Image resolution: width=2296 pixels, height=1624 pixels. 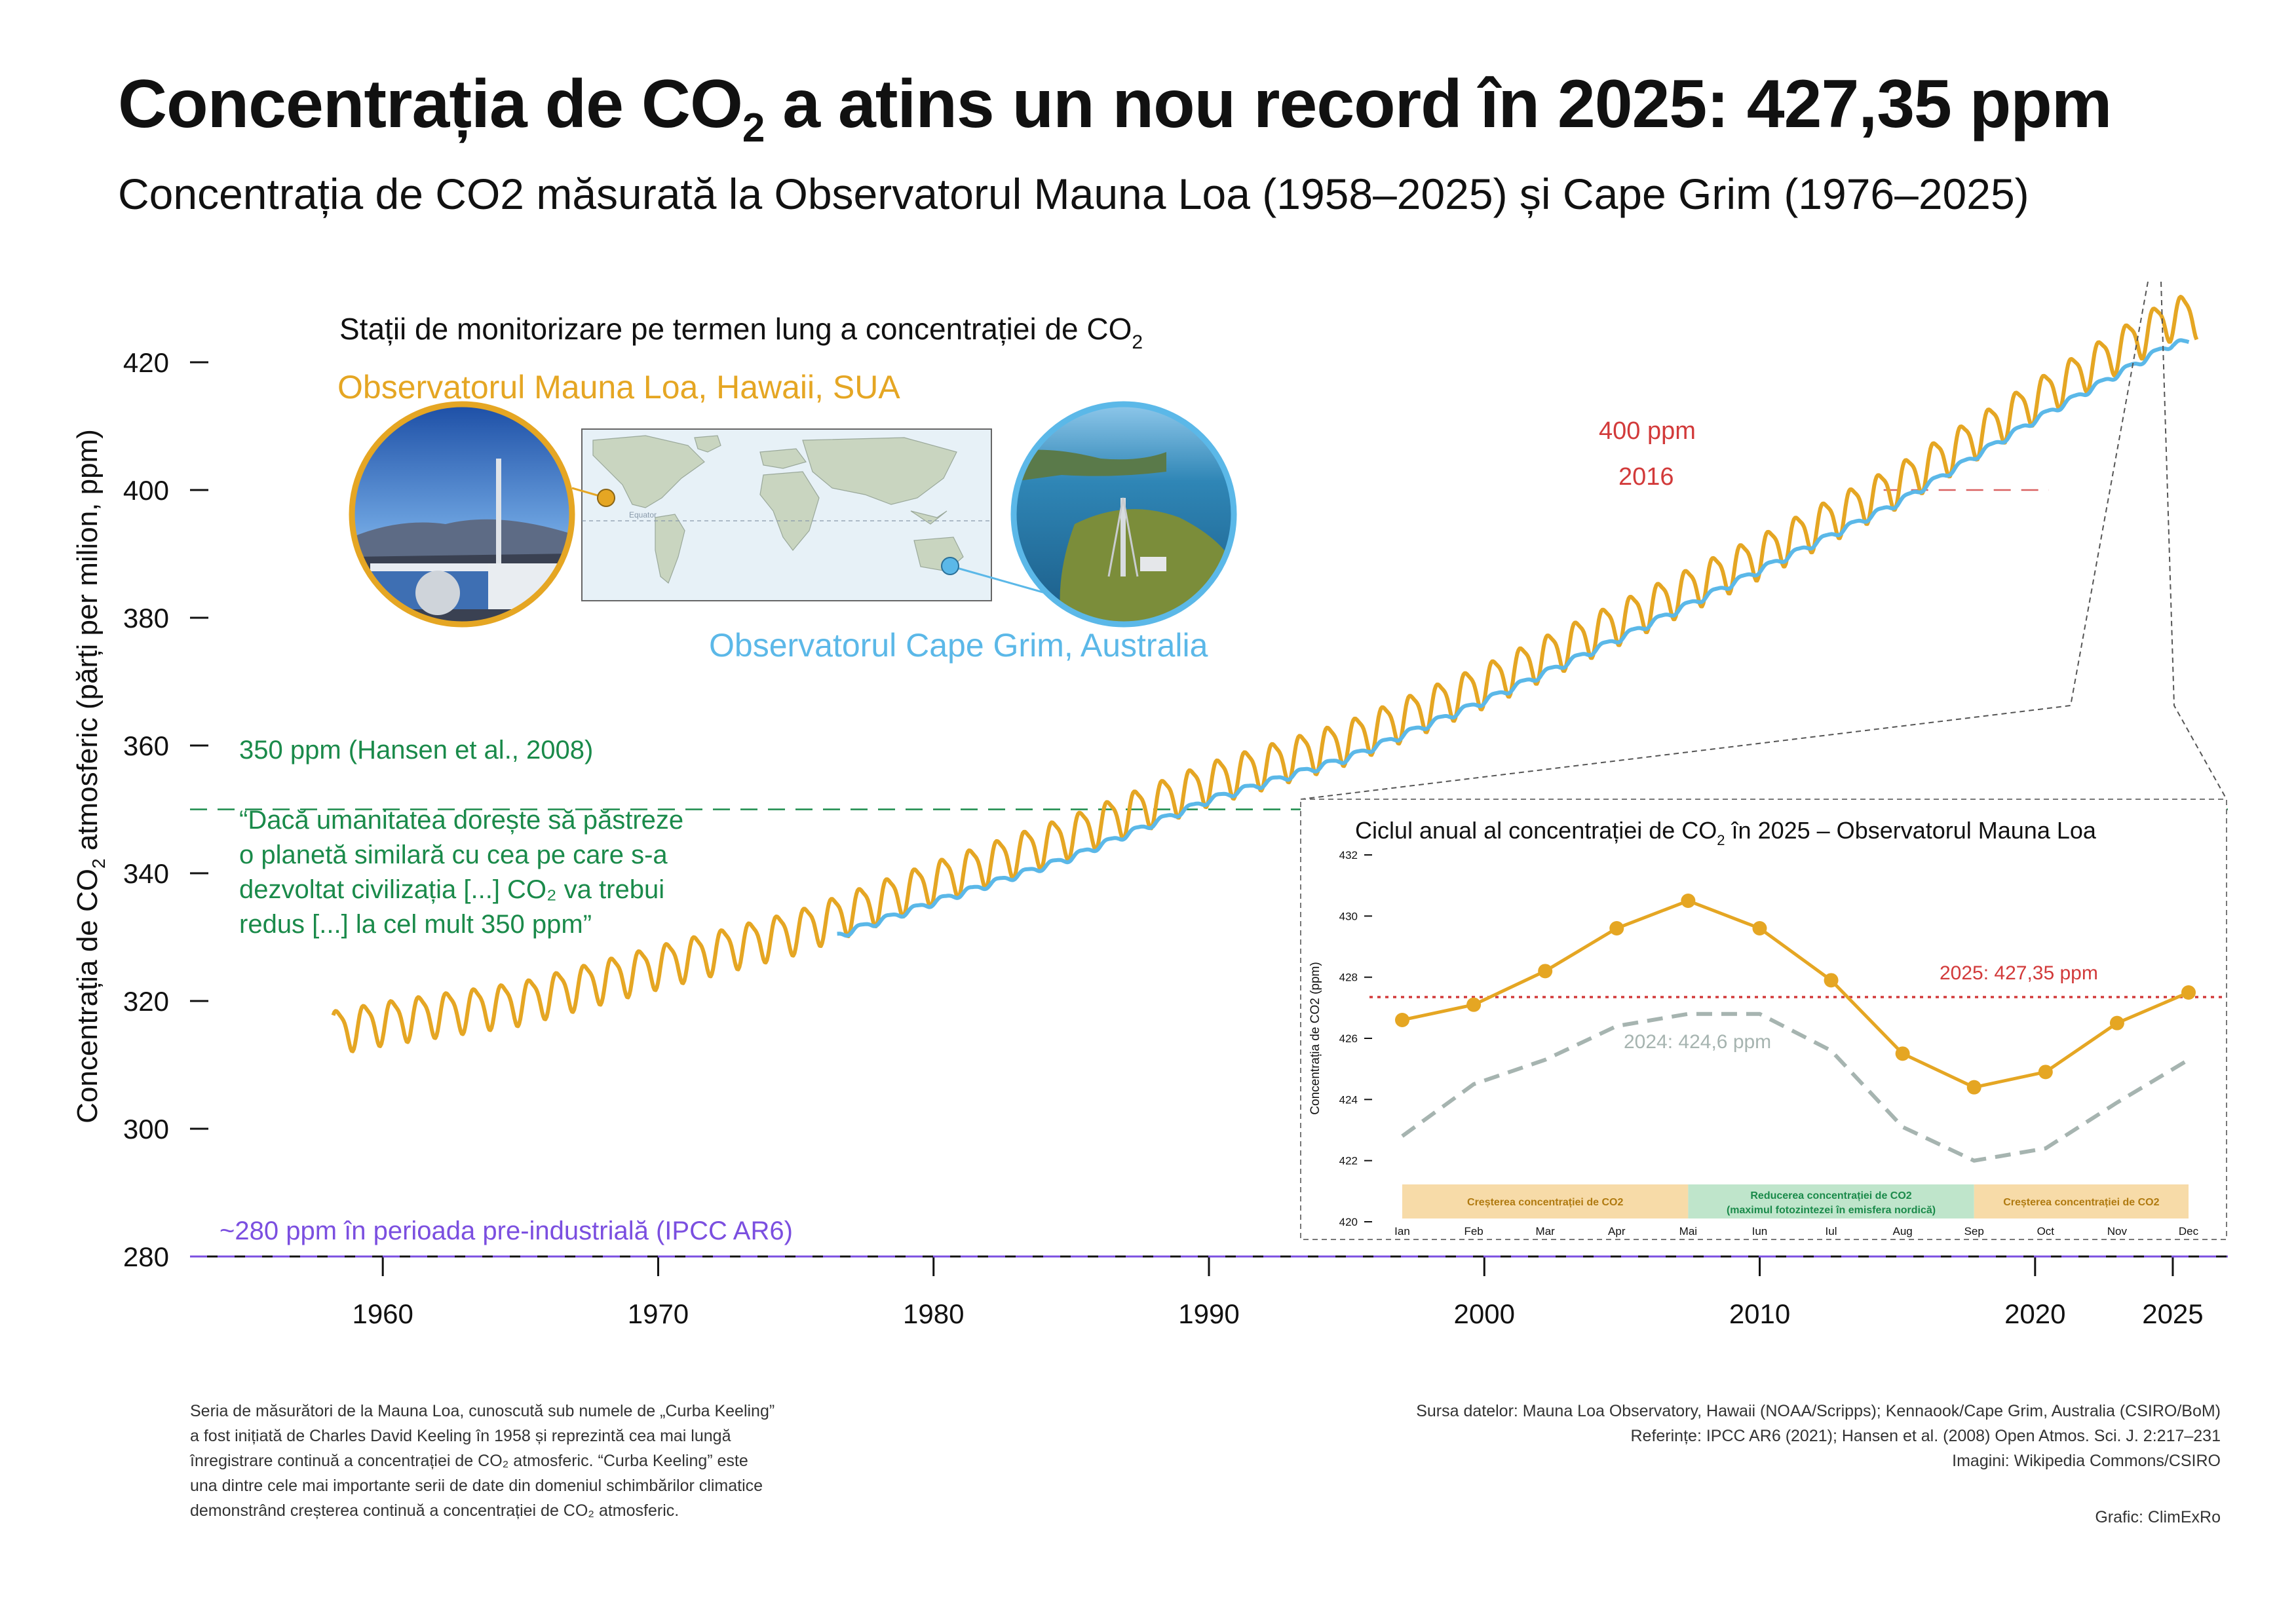 I want to click on inset-x-ticks: Ian Feb Mar Apr Mai Iun Iul Aug Sep Oct Nov Dec, so click(x=1796, y=1231).